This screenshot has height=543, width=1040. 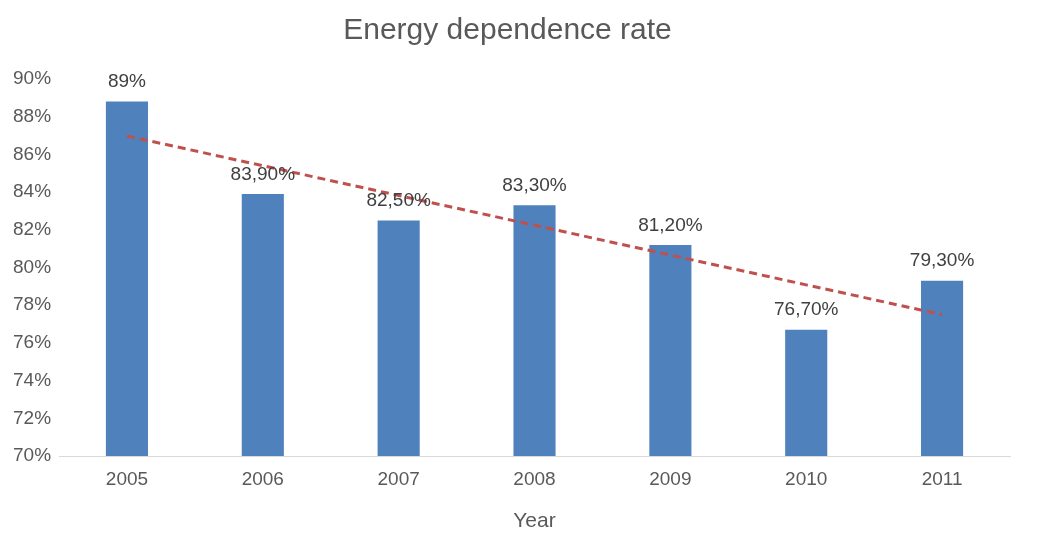 I want to click on y-tick-label: 70%, so click(x=32, y=455).